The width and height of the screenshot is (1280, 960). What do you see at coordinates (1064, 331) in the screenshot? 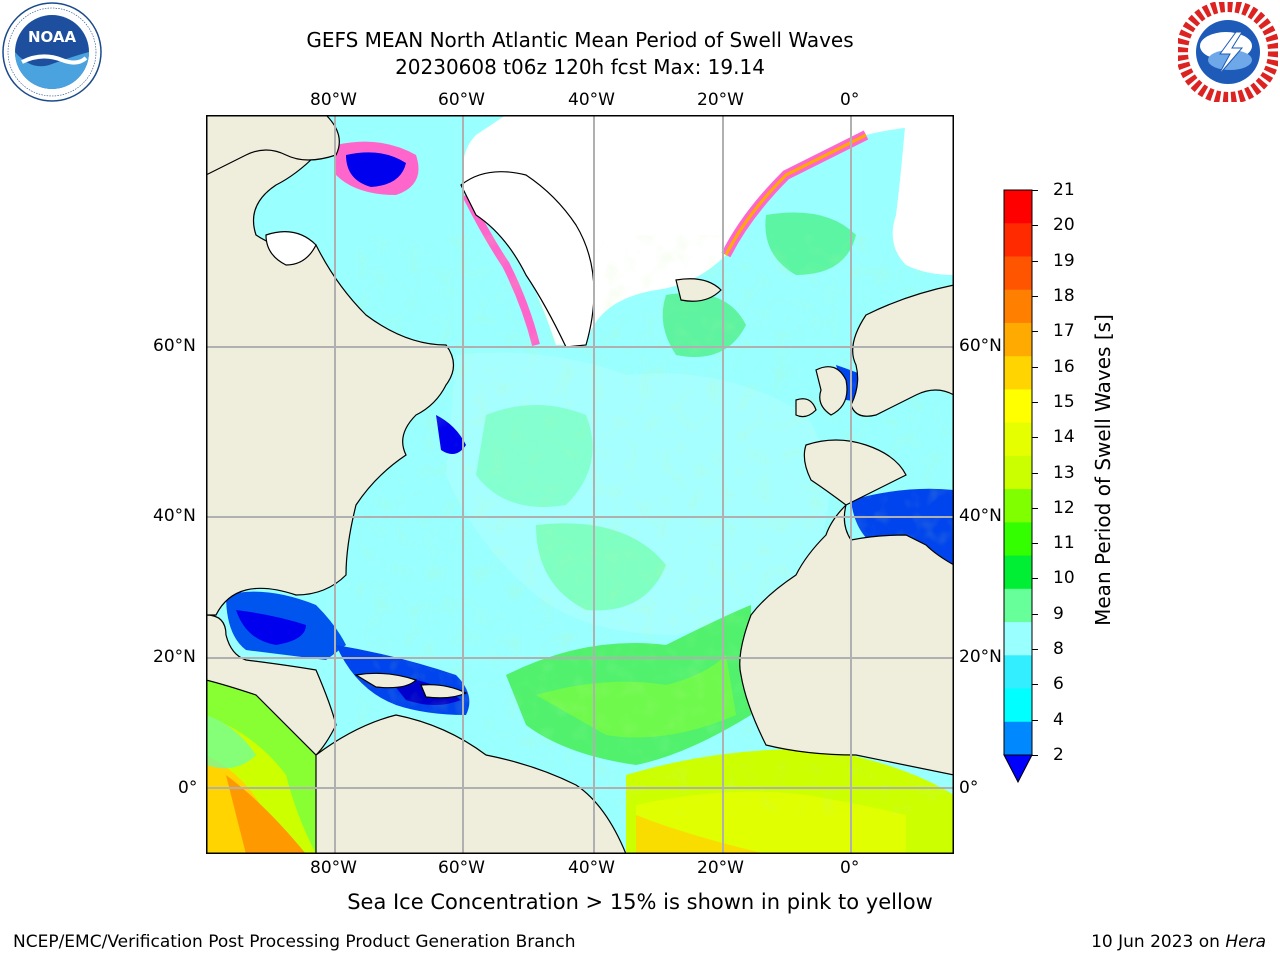
I see `colorbar-tick-label: 17` at bounding box center [1064, 331].